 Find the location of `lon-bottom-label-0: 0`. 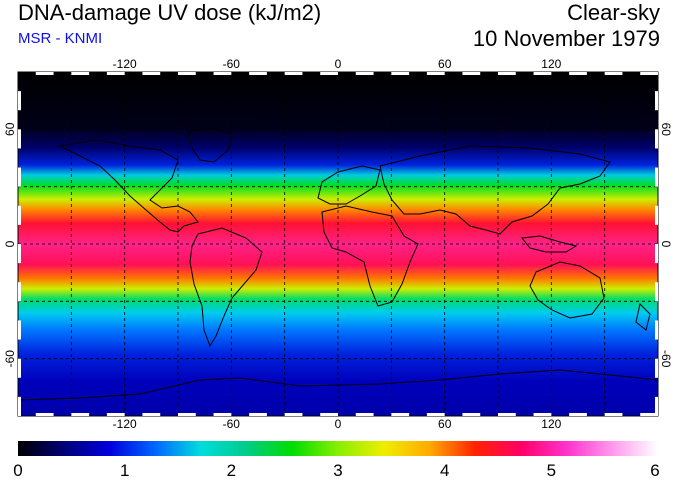

lon-bottom-label-0: 0 is located at coordinates (338, 424).